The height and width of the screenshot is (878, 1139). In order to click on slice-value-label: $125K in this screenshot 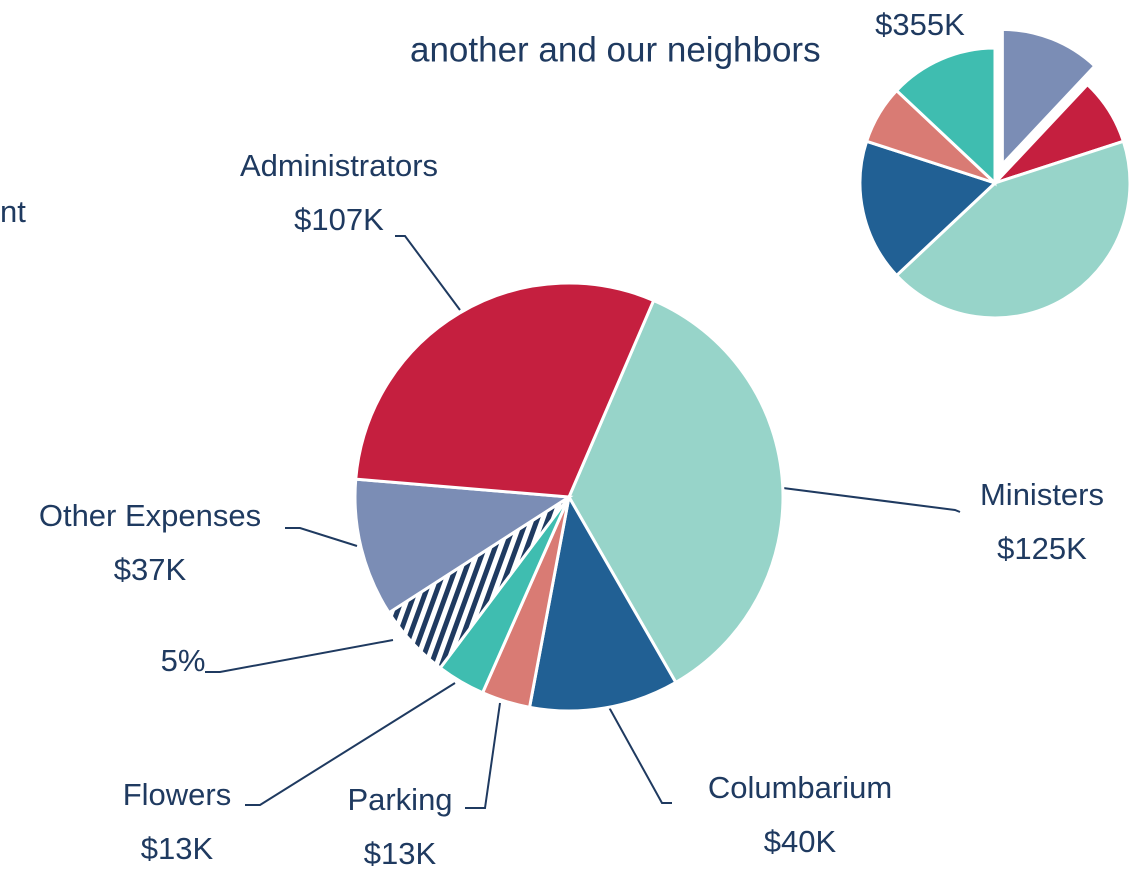, I will do `click(1042, 548)`.